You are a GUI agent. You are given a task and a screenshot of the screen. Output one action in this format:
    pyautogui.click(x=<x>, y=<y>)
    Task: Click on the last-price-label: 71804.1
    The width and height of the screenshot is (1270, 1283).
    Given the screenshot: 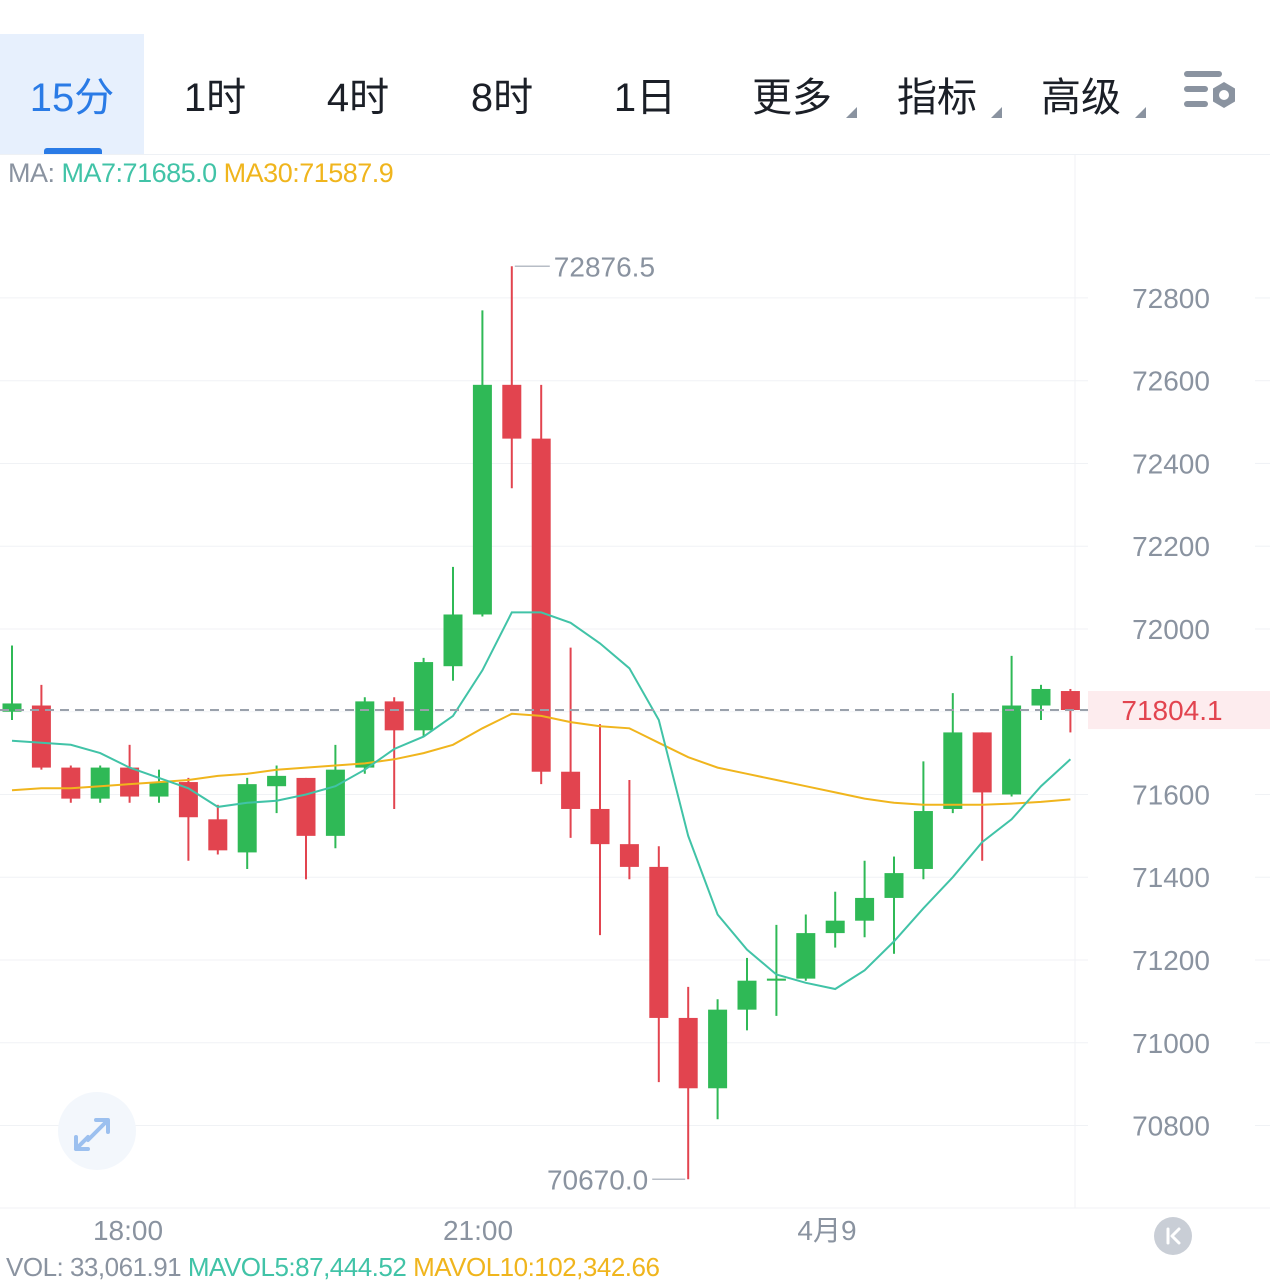 What is the action you would take?
    pyautogui.click(x=1171, y=710)
    